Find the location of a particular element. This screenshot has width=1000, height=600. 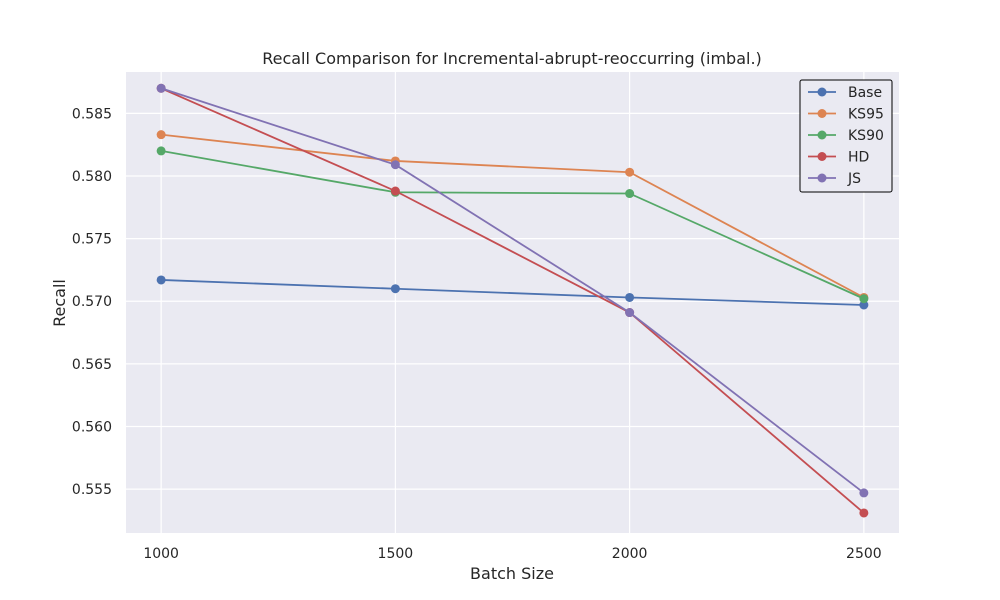

legend-label-js: JS is located at coordinates (854, 179).